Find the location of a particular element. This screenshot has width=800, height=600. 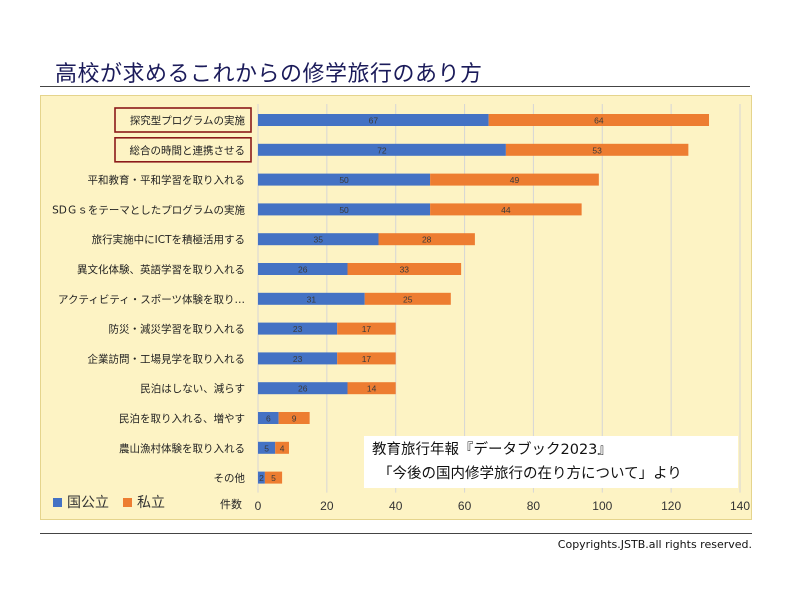

x-tick-label: 120 is located at coordinates (671, 506).